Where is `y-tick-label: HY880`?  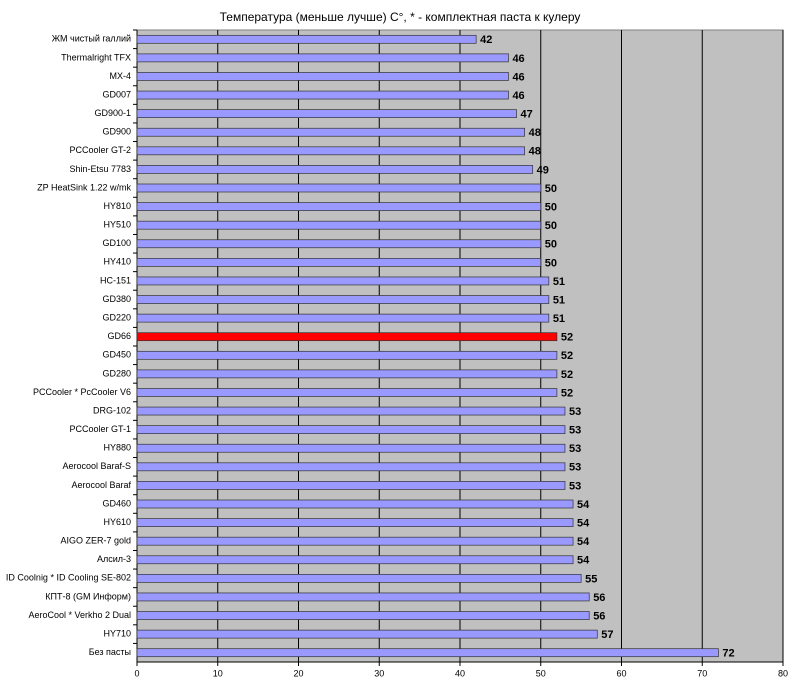 y-tick-label: HY880 is located at coordinates (117, 448).